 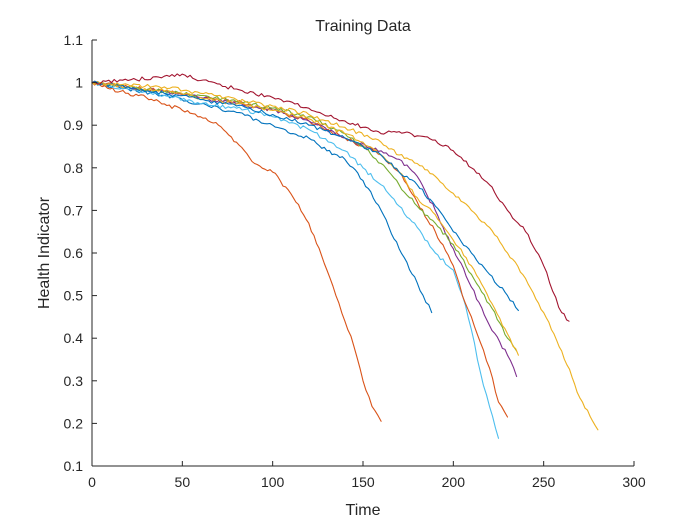 I want to click on x-tick-label: 250, so click(x=544, y=482).